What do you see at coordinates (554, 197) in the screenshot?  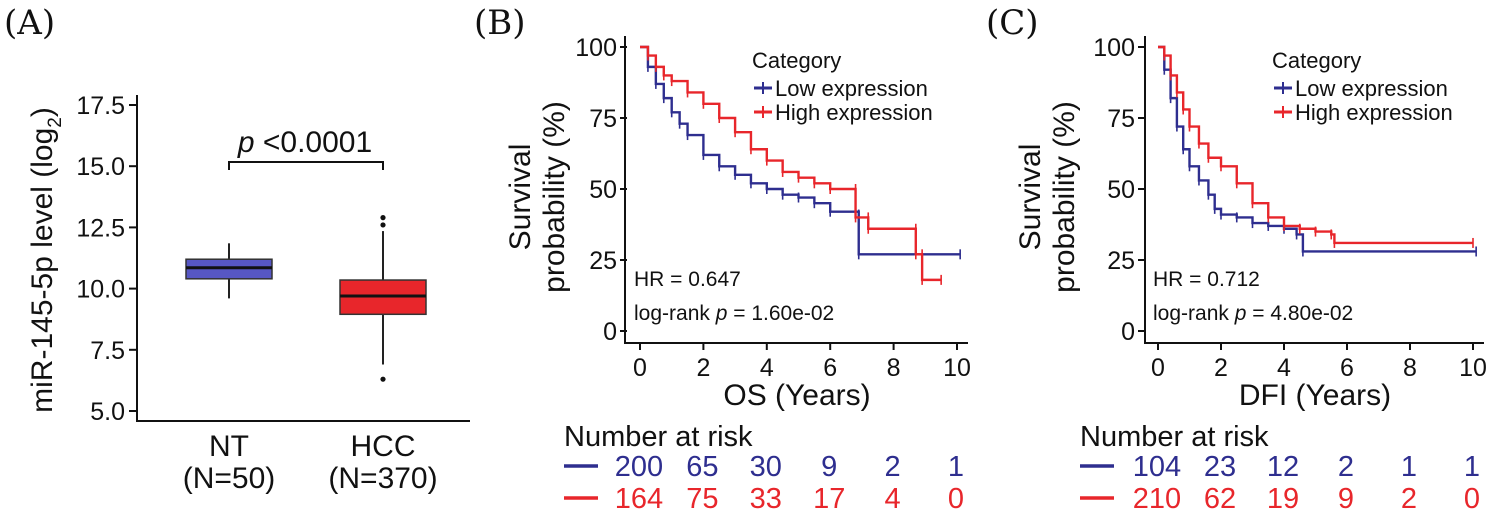 I see `panel-b-ylabel-line2: probability (%)` at bounding box center [554, 197].